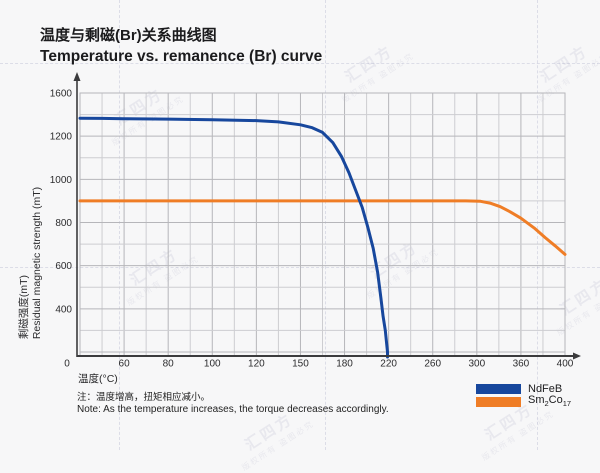 The height and width of the screenshot is (473, 600). Describe the element at coordinates (322, 227) in the screenshot. I see `series-line-sm2co17` at that location.